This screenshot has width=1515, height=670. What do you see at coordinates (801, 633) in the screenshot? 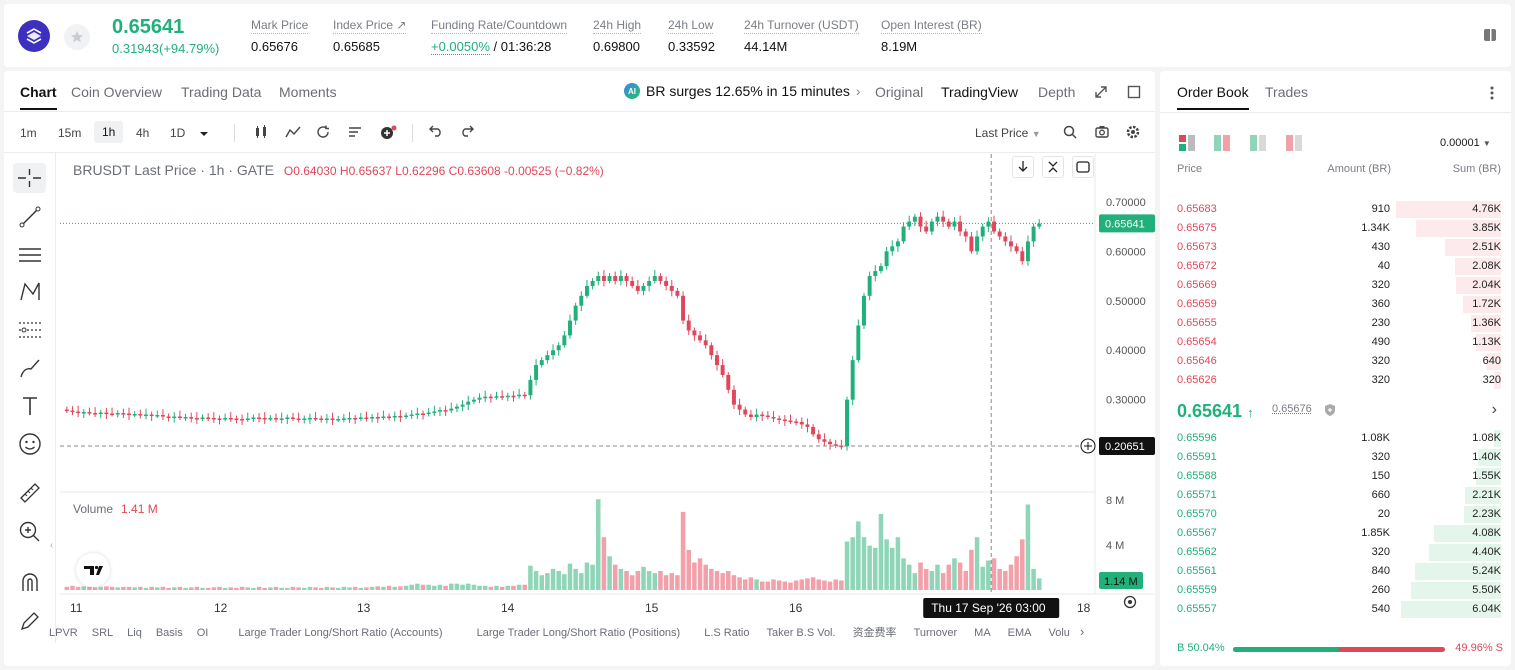
I see `indicator-taker-vol: Taker B.S Vol.` at bounding box center [801, 633].